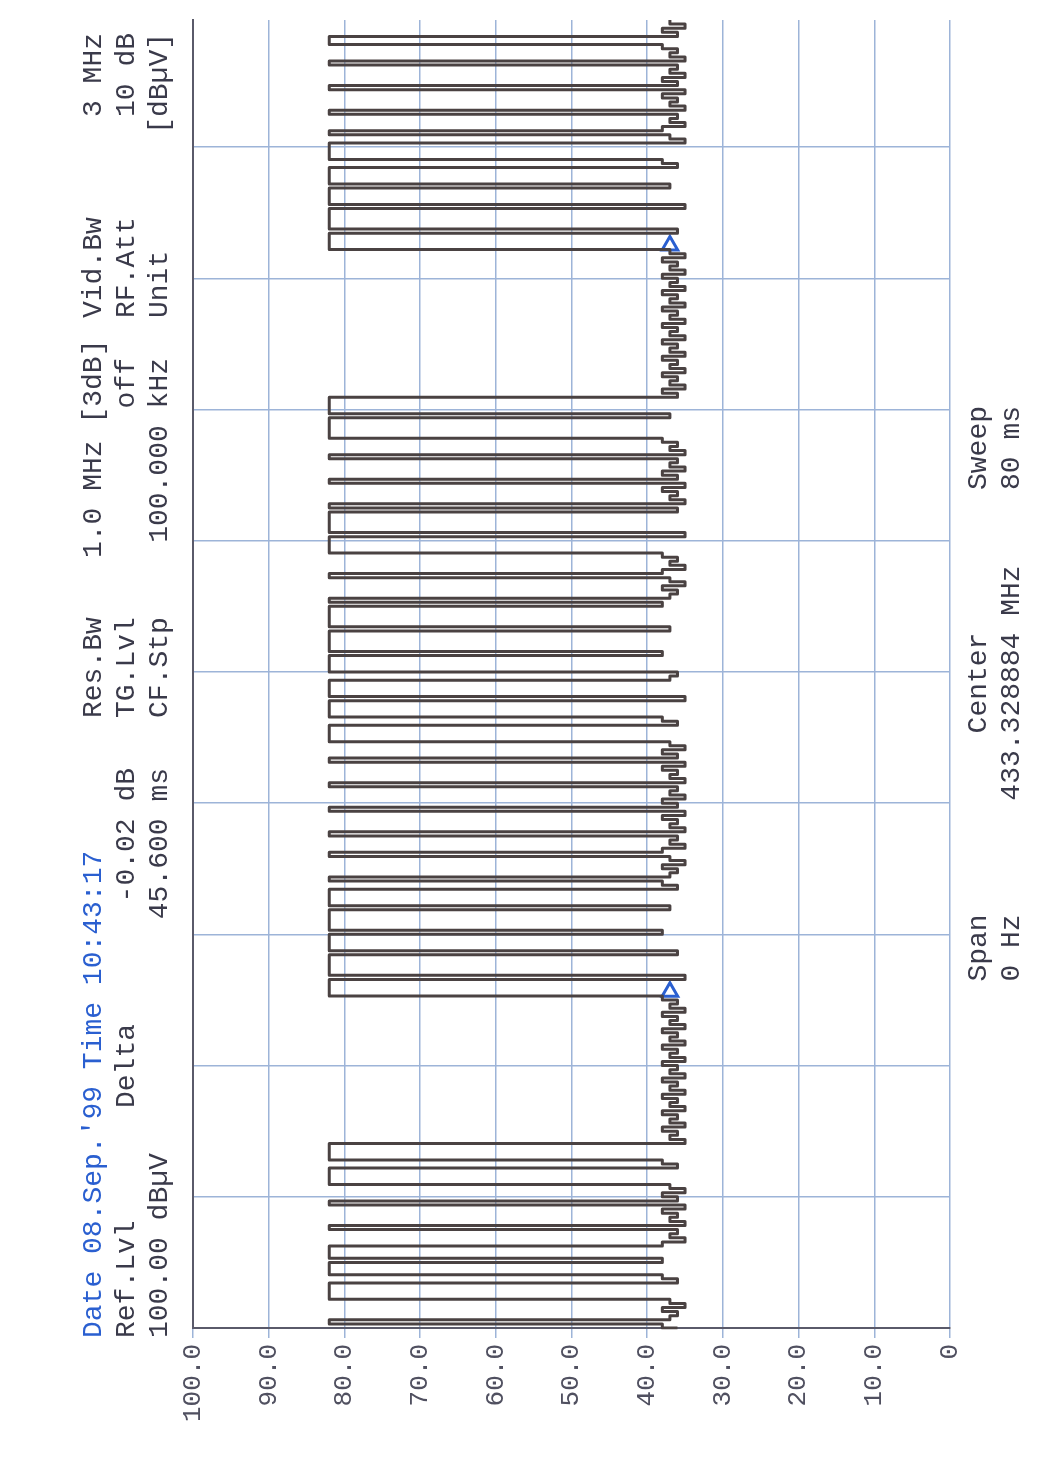  Describe the element at coordinates (160, 450) in the screenshot. I see `text: 100.000 kHz` at that location.